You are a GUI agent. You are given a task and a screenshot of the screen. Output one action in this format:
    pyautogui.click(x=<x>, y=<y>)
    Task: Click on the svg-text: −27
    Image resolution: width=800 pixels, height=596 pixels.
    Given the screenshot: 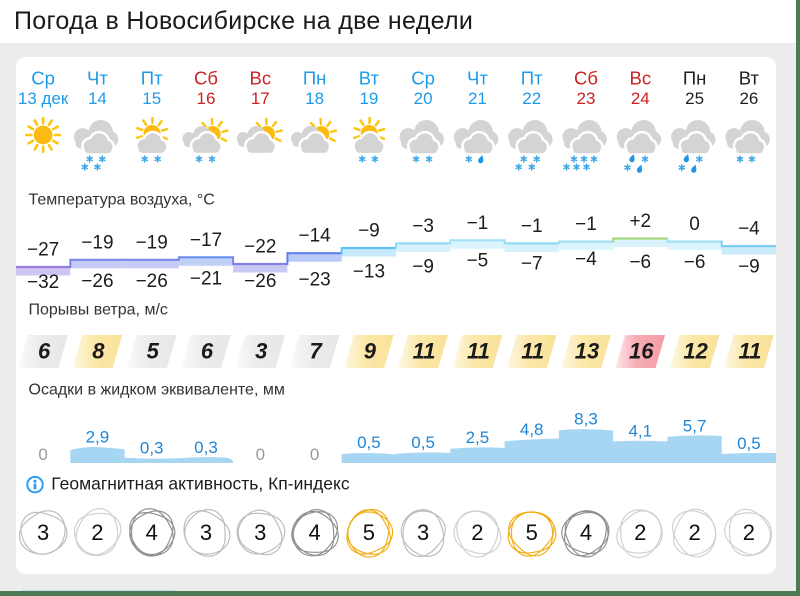 What is the action you would take?
    pyautogui.click(x=43, y=250)
    